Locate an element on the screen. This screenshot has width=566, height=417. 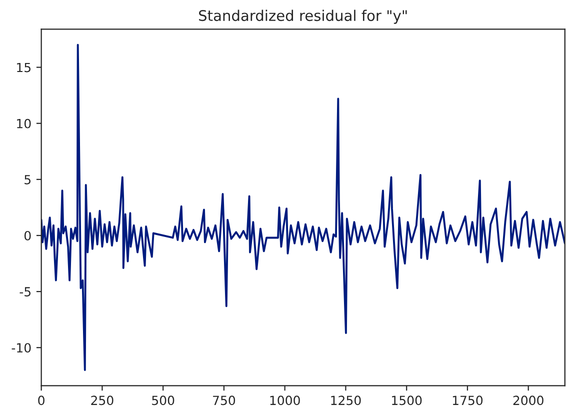
y-tick-label: 5 is located at coordinates (27, 179).